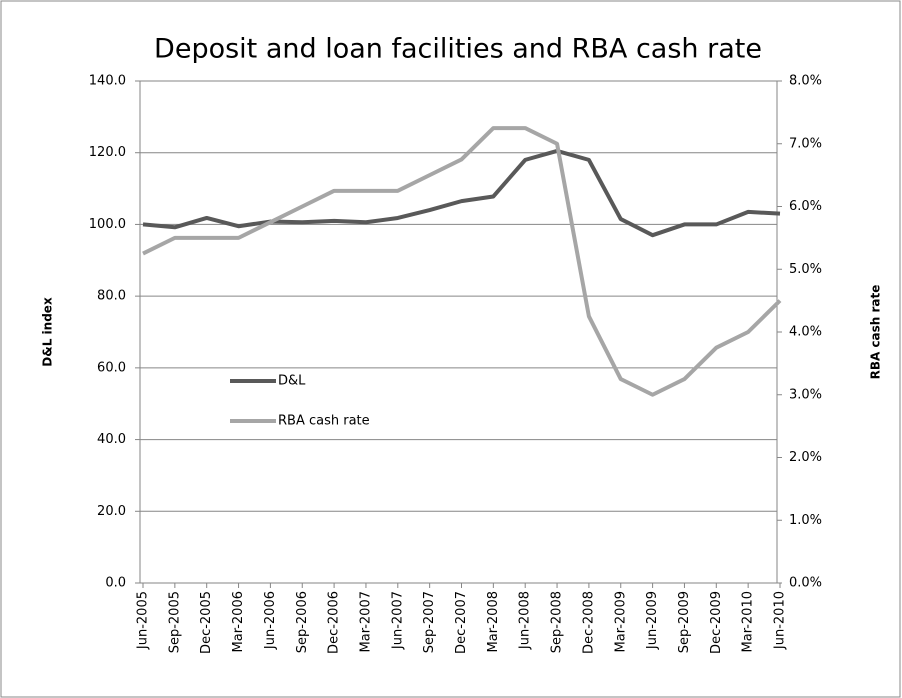 This screenshot has height=698, width=902. I want to click on legend-label: RBA cash rate, so click(324, 421).